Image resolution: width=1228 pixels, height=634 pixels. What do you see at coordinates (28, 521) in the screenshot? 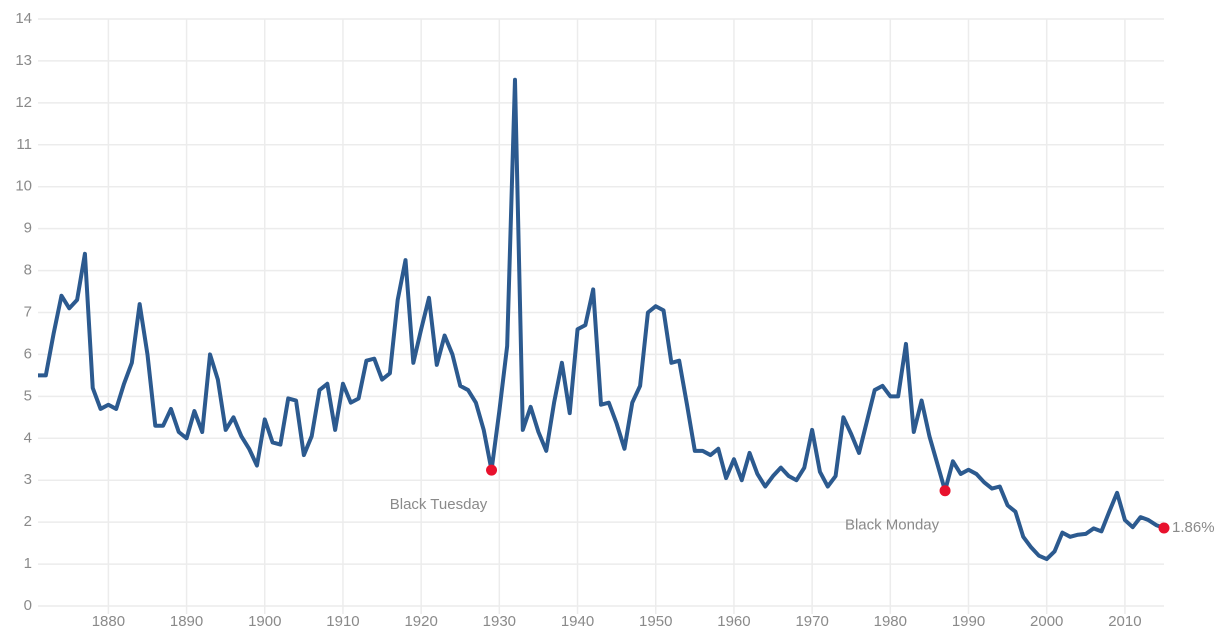
I see `y-tick-label: 2` at bounding box center [28, 521].